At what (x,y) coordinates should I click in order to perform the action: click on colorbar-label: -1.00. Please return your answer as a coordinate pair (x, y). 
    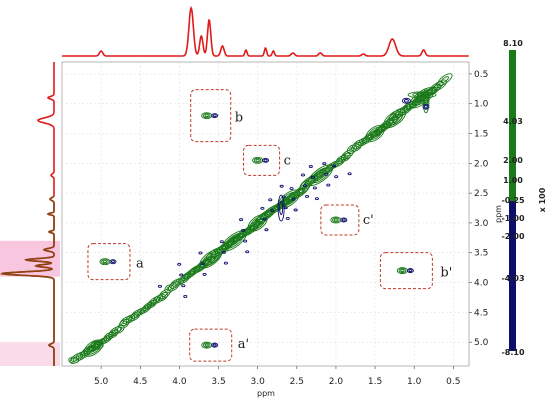
    Looking at the image, I should click on (512, 218).